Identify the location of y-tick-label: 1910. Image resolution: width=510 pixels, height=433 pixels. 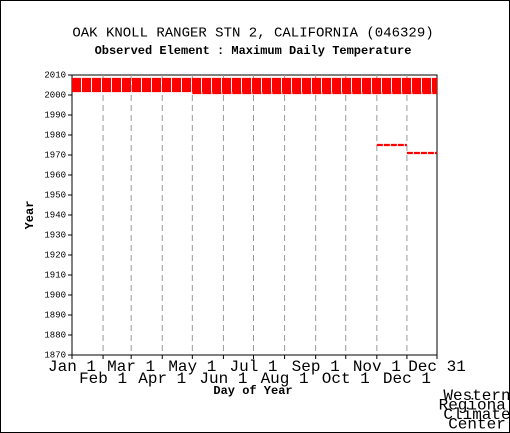
(55, 275).